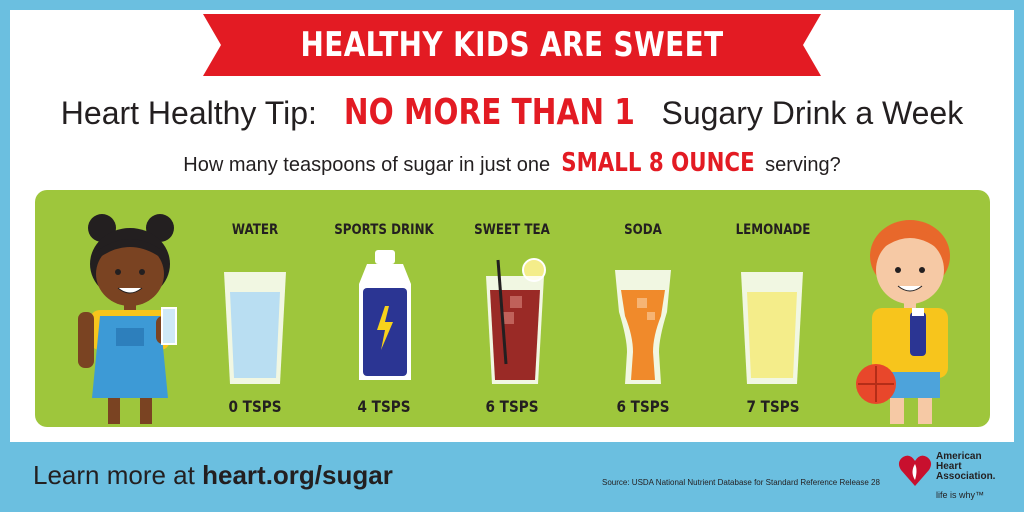 Image resolution: width=1024 pixels, height=512 pixels. I want to click on question-prefix: How many teaspoons of sugar in just one, so click(367, 165).